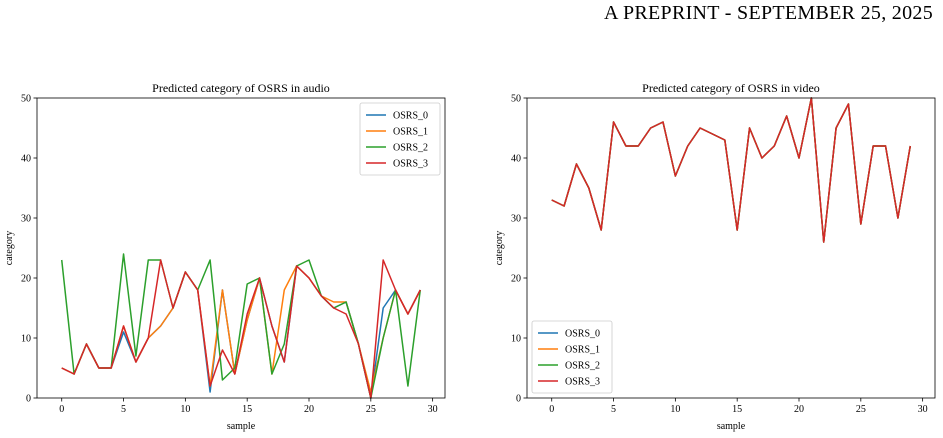  What do you see at coordinates (241, 88) in the screenshot?
I see `chart-title: Predicted category of OSRS in audio` at bounding box center [241, 88].